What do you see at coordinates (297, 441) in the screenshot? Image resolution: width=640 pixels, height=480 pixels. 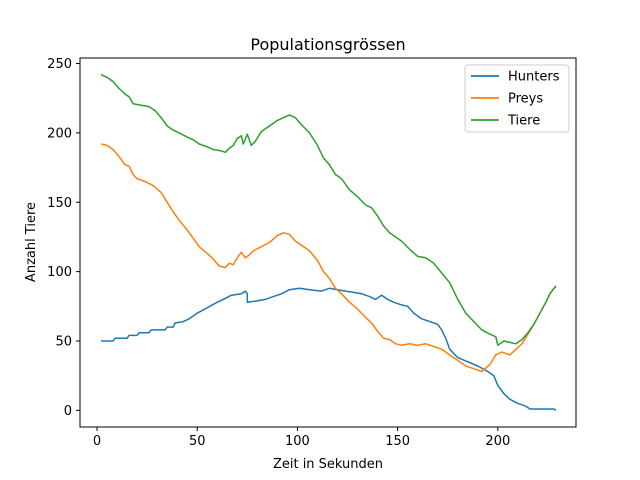 I see `x-tick-label: 100` at bounding box center [297, 441].